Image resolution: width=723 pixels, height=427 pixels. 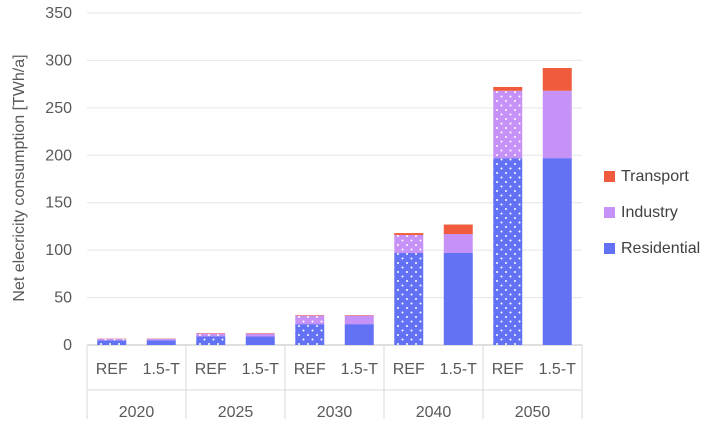 What do you see at coordinates (557, 79) in the screenshot?
I see `bar-transport-2050-1.5-T` at bounding box center [557, 79].